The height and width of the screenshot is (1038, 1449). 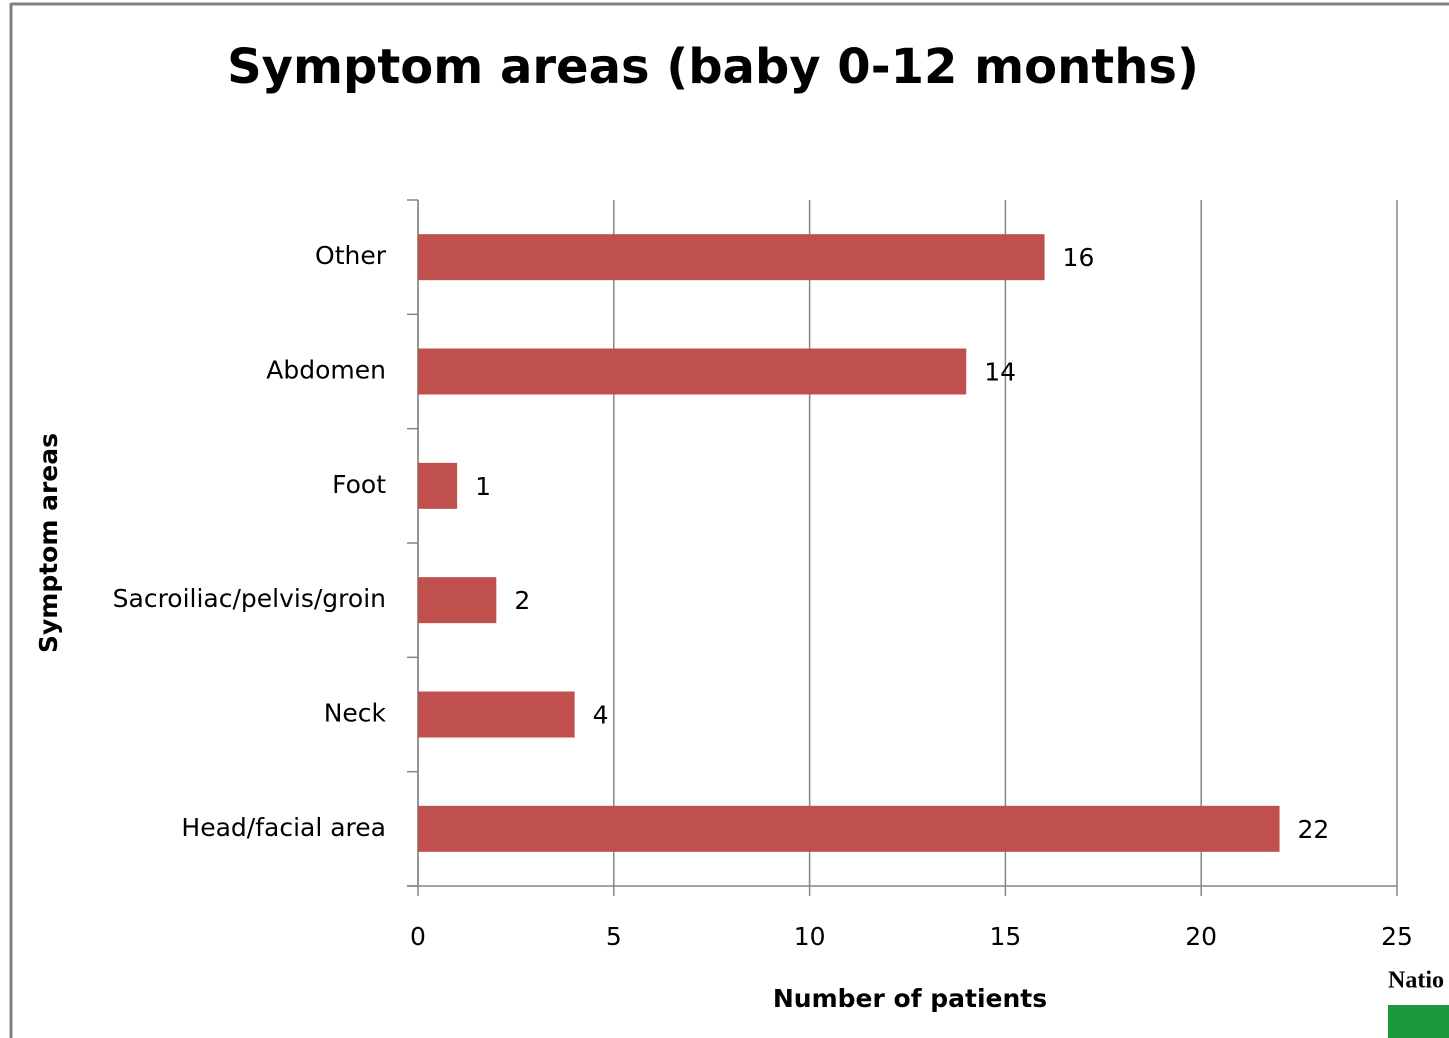 What do you see at coordinates (1314, 829) in the screenshot?
I see `value-label: 22` at bounding box center [1314, 829].